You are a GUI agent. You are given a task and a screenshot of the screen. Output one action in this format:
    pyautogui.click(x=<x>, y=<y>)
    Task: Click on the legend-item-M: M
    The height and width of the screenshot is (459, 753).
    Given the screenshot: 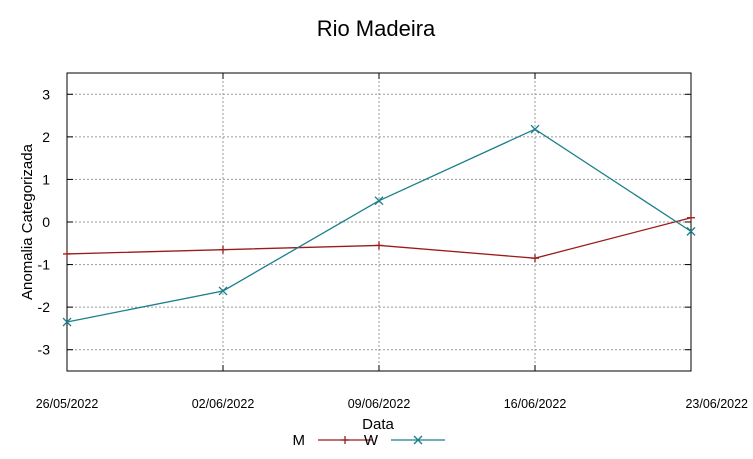 What is the action you would take?
    pyautogui.click(x=332, y=440)
    